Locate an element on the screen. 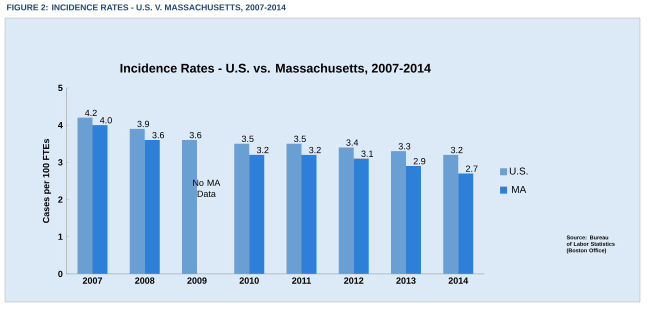 The image size is (650, 310). x-tick-label: 2011 is located at coordinates (301, 280).